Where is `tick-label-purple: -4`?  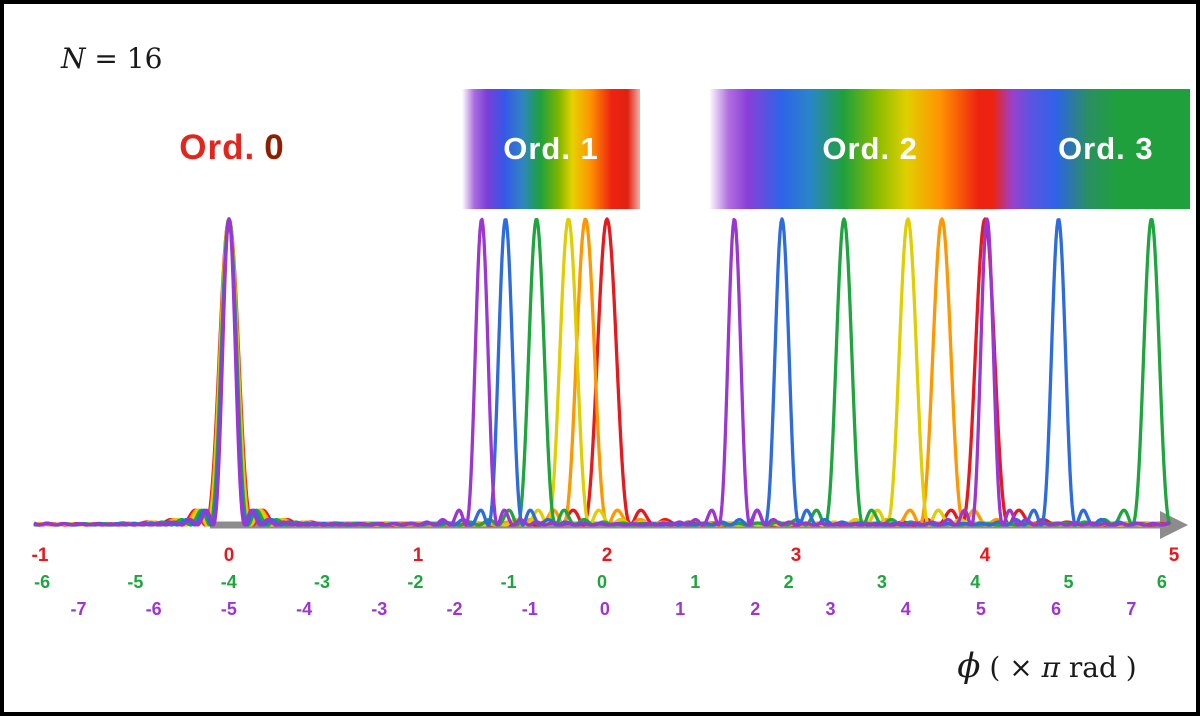 tick-label-purple: -4 is located at coordinates (304, 609).